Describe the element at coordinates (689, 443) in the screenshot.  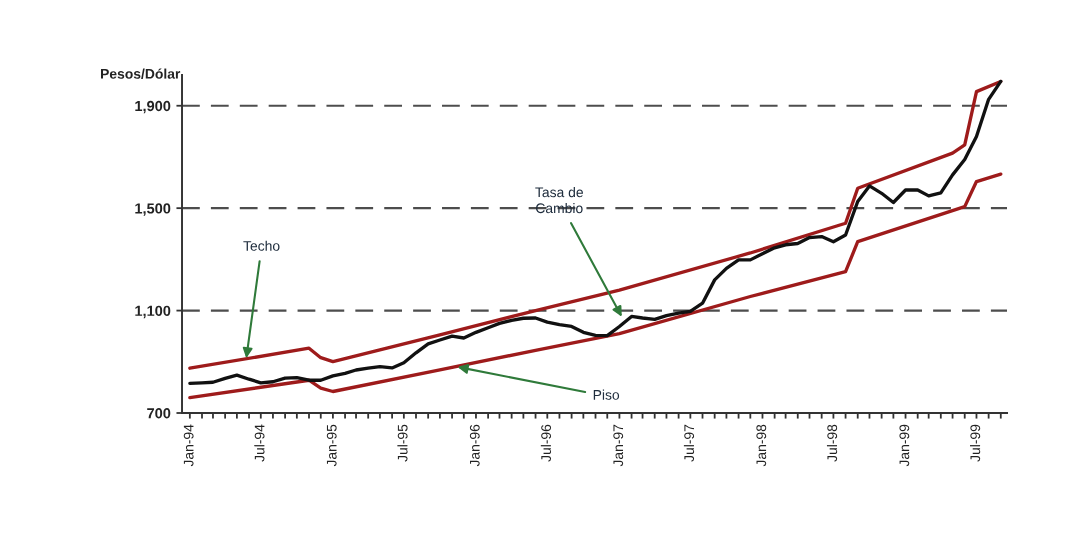
I see `x-tick-label: Jul-97` at that location.